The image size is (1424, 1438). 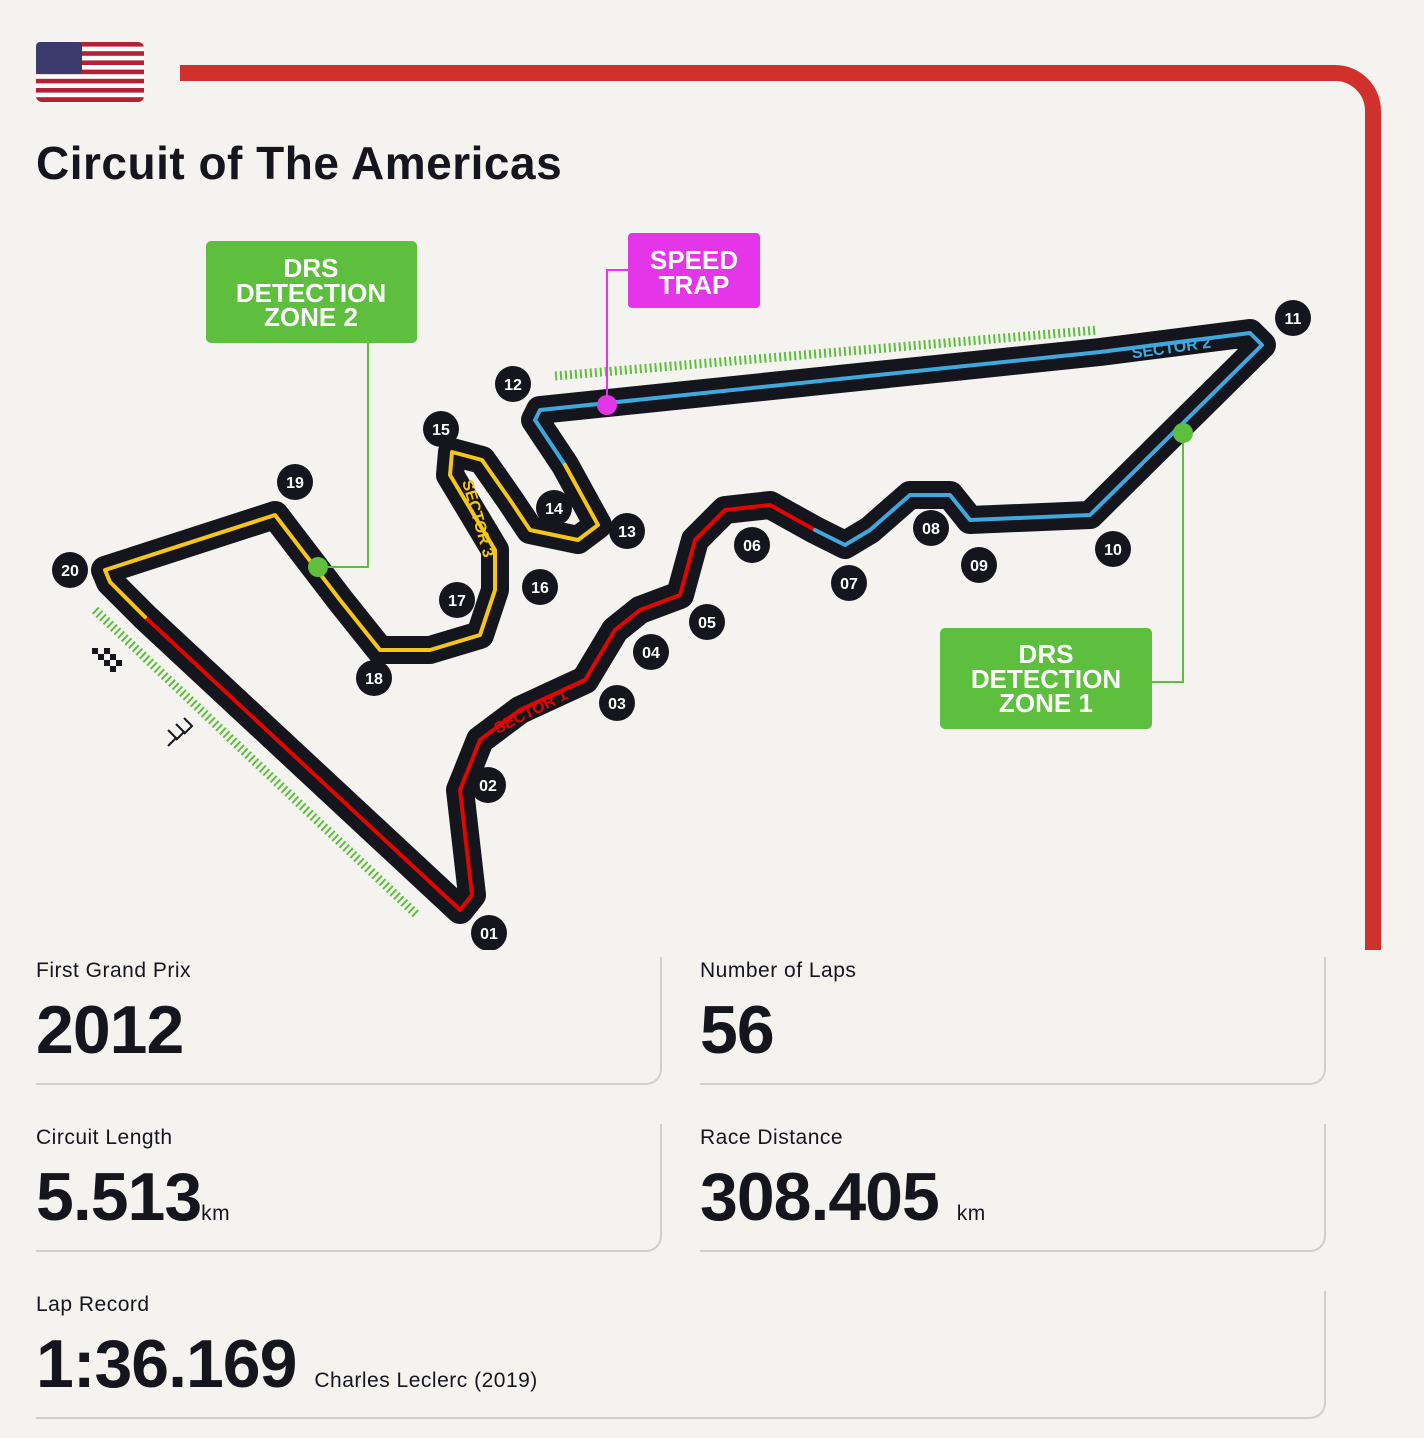 I want to click on turn-label: 18, so click(x=374, y=679).